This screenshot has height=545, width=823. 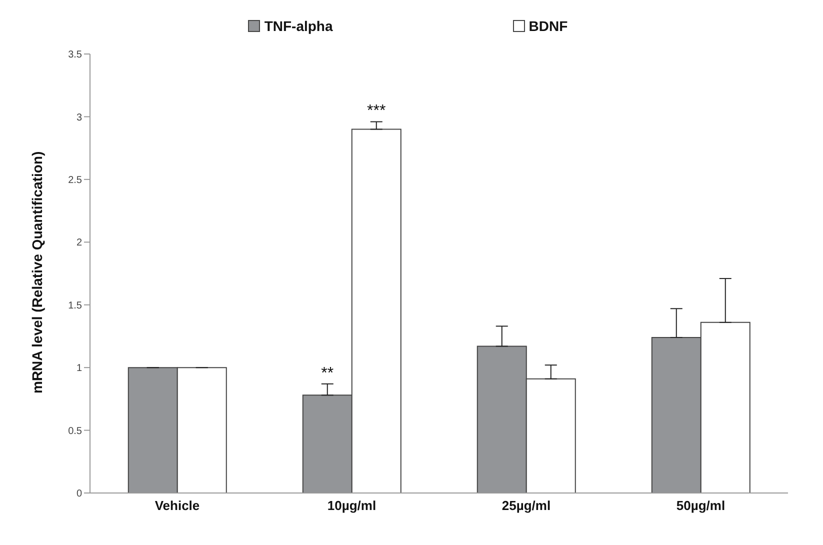 What do you see at coordinates (75, 306) in the screenshot?
I see `y-tick-label: 1.5` at bounding box center [75, 306].